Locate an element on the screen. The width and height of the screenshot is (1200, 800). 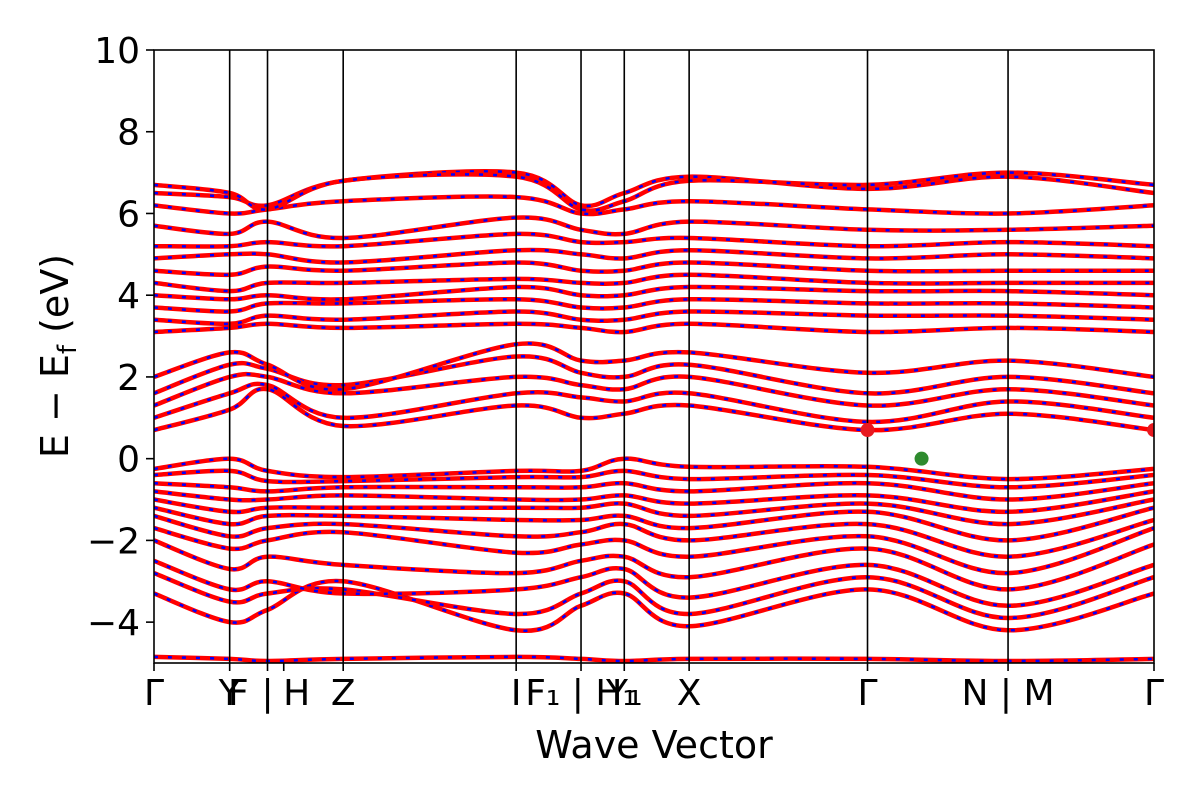
x-tick-label: F₁ | H₁ is located at coordinates (581, 693).